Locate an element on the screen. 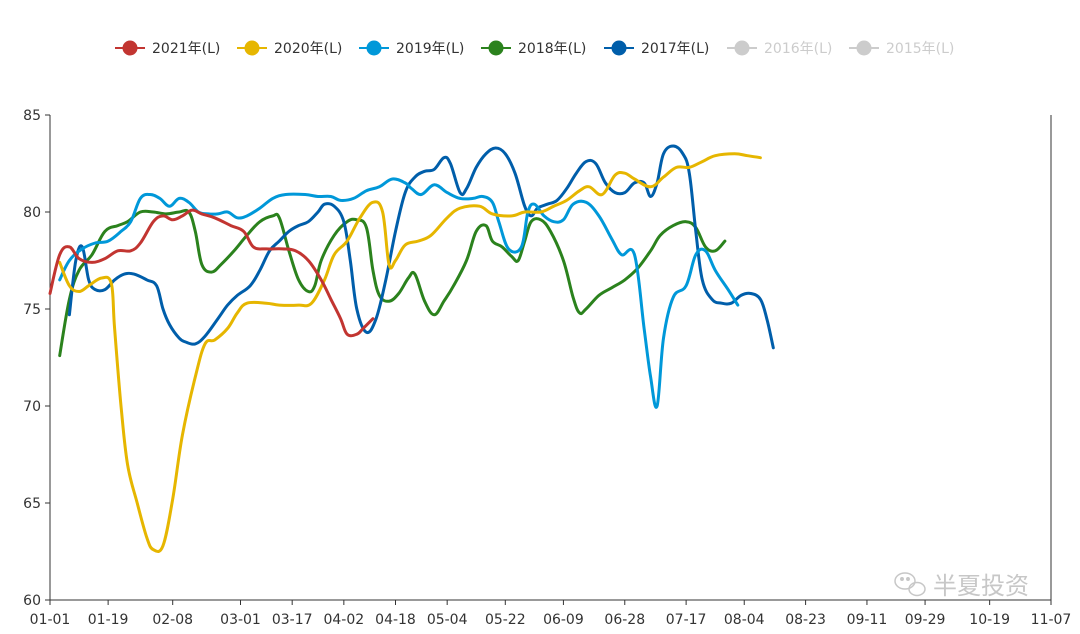 The image size is (1080, 634). legend-item: 2021年(L) is located at coordinates (167, 49).